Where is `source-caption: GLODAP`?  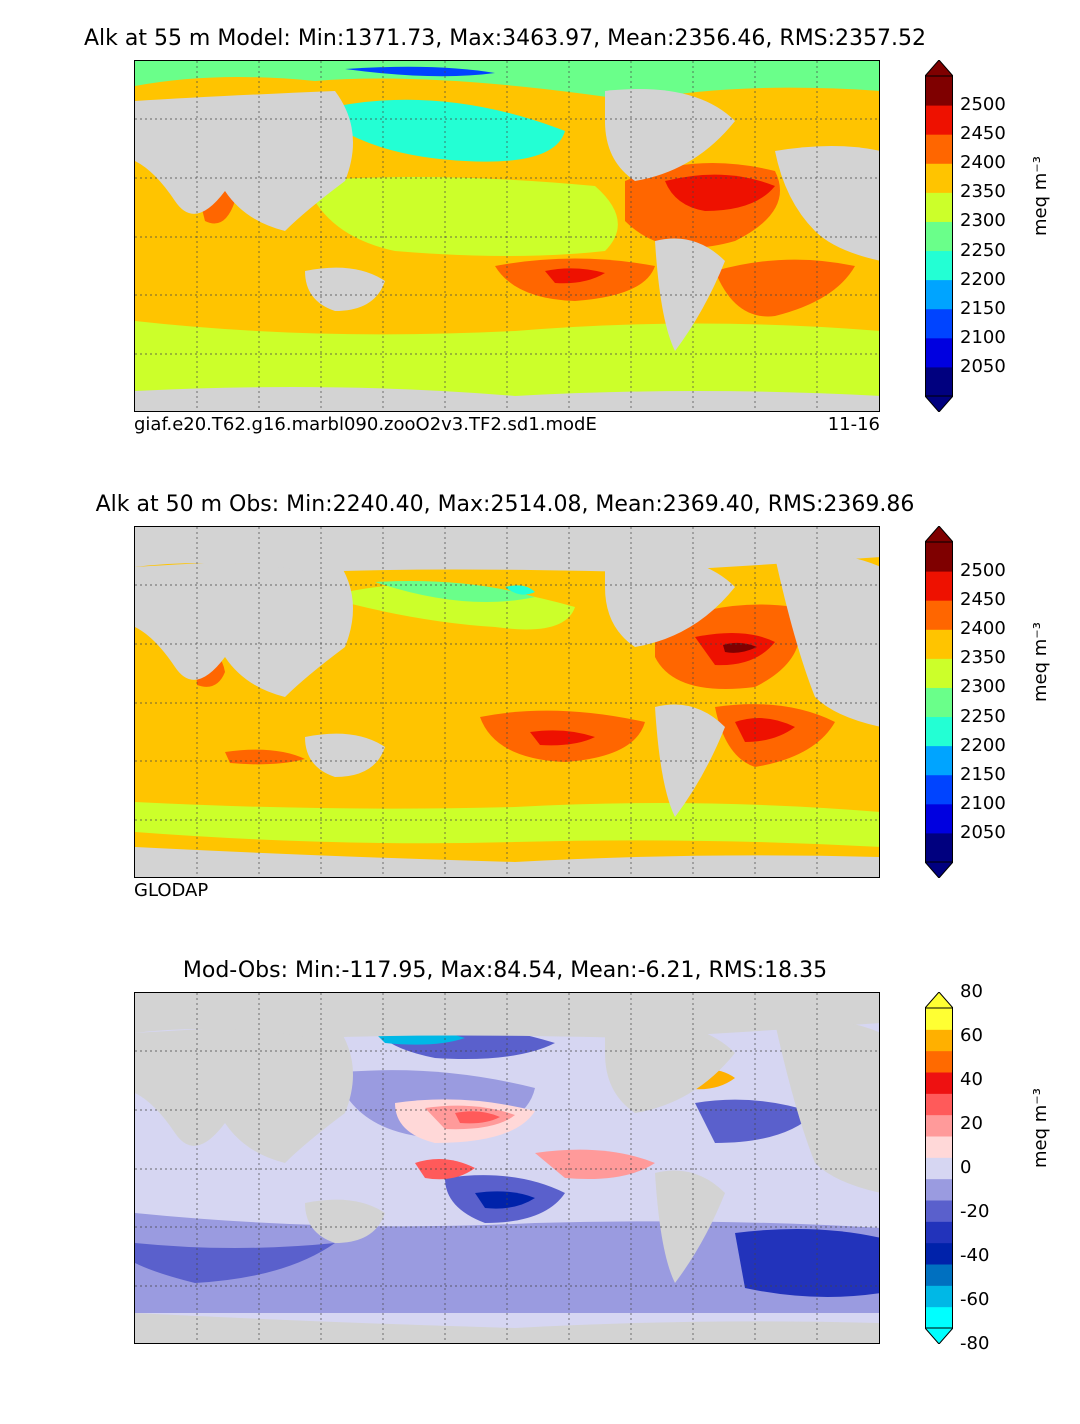
source-caption: GLODAP is located at coordinates (171, 890).